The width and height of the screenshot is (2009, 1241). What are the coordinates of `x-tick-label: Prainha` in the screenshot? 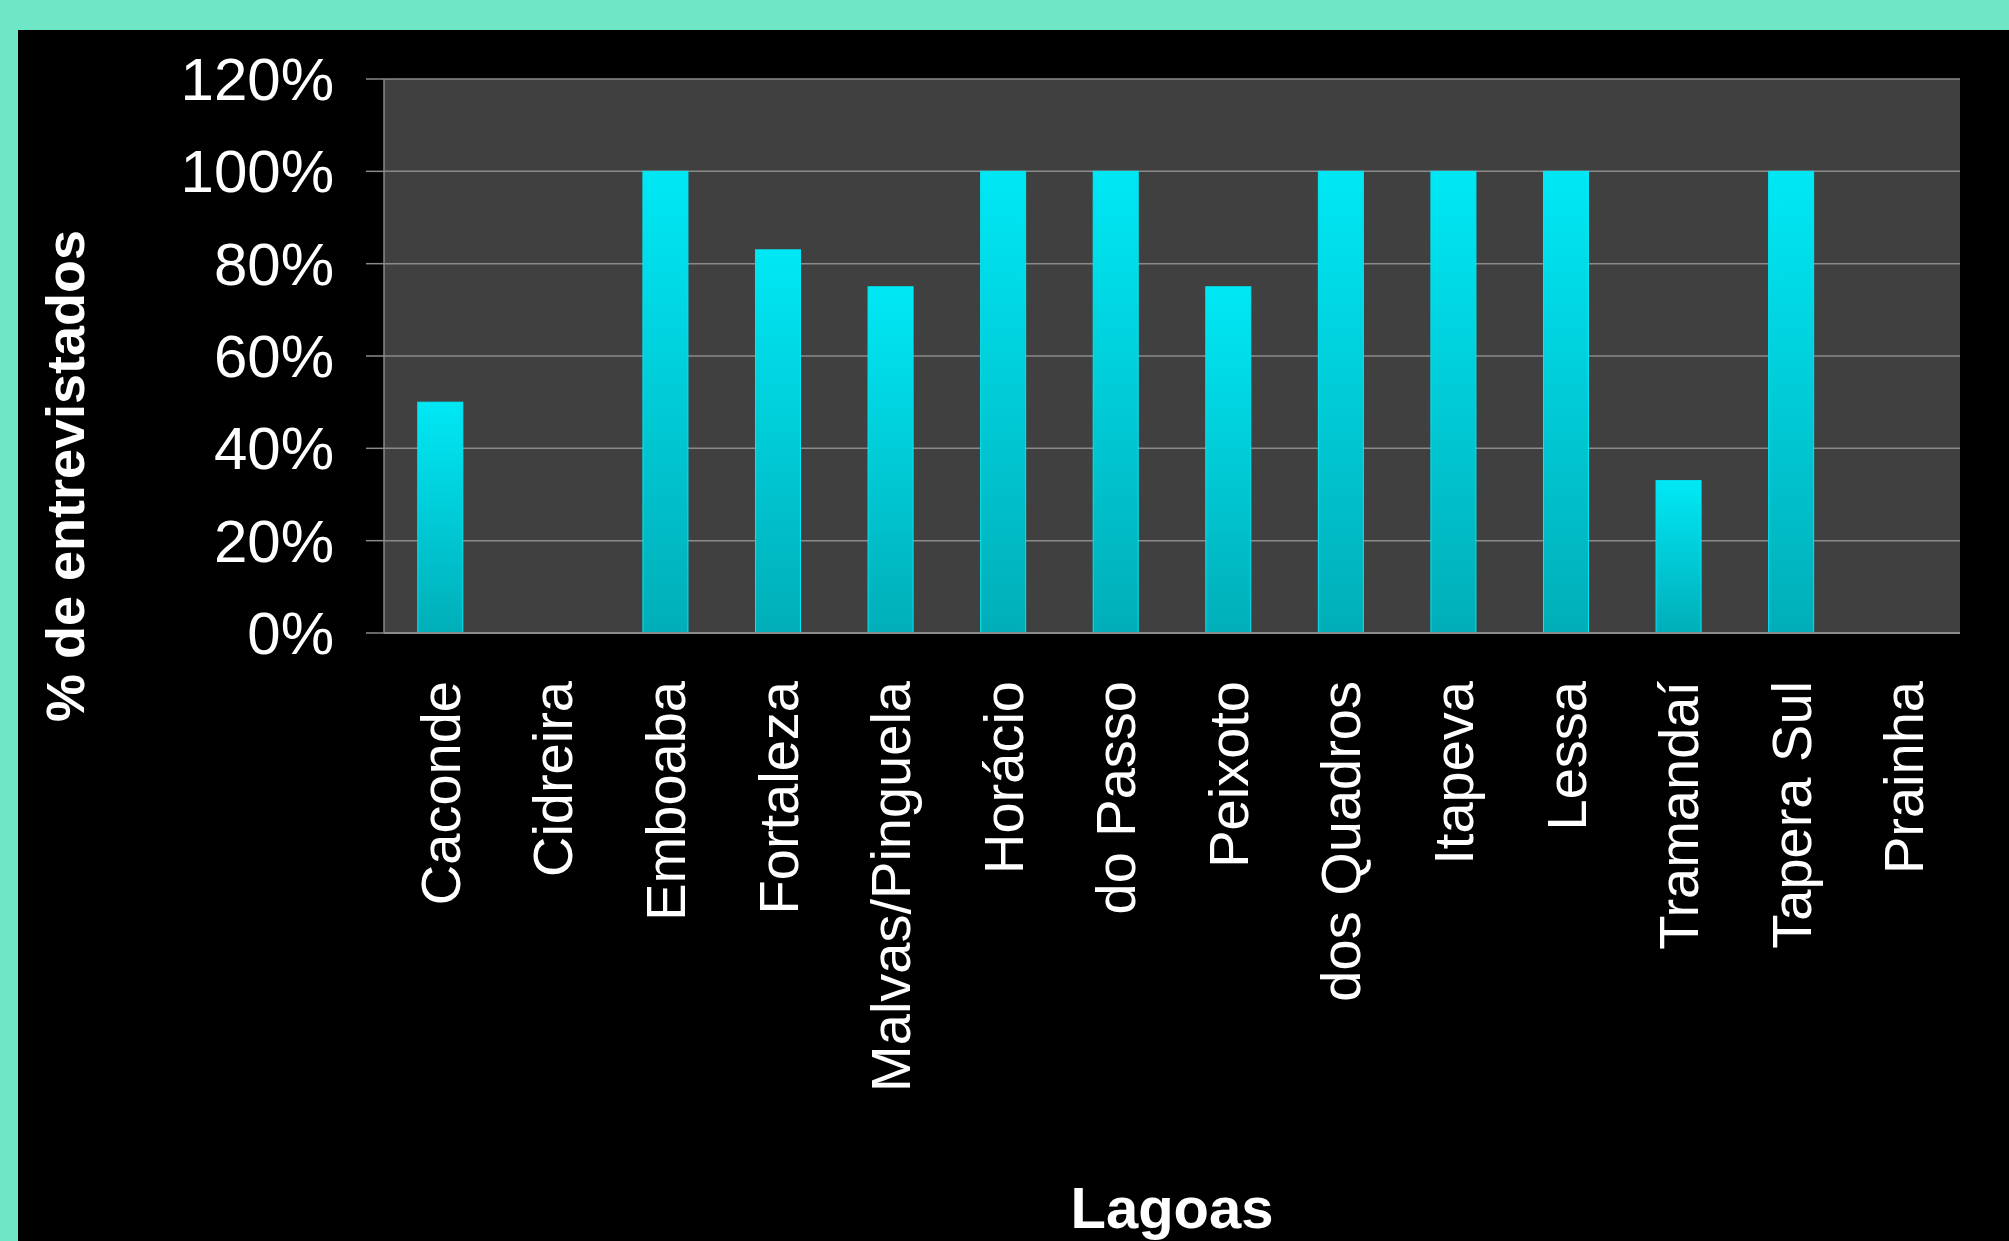 It's located at (1904, 777).